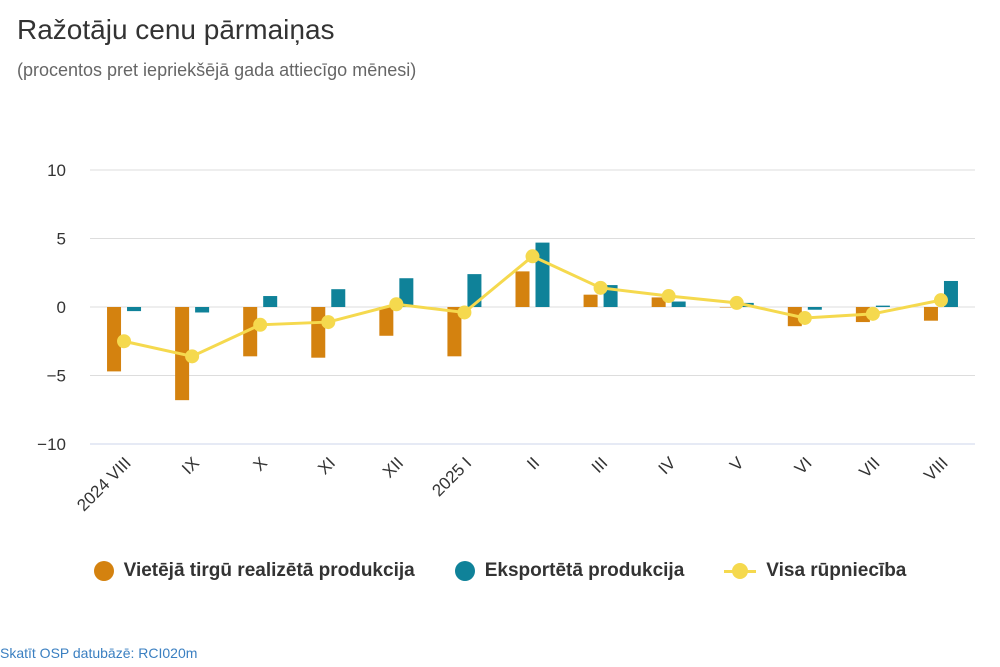 The height and width of the screenshot is (667, 1000). What do you see at coordinates (533, 463) in the screenshot?
I see `x-tick-label: II` at bounding box center [533, 463].